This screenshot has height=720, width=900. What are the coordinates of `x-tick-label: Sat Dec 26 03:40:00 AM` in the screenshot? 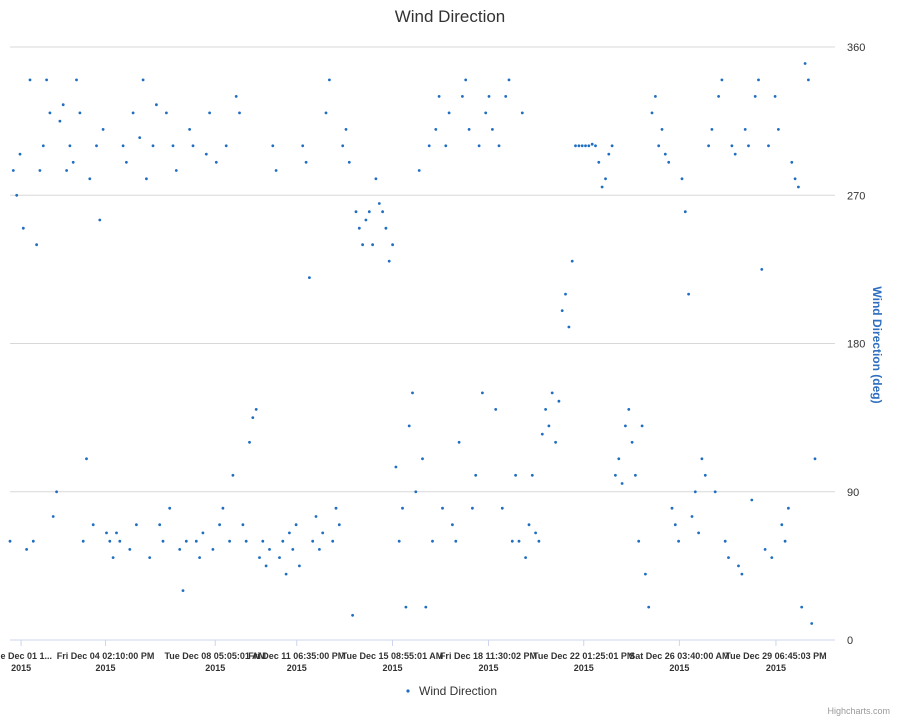 It's located at (679, 656).